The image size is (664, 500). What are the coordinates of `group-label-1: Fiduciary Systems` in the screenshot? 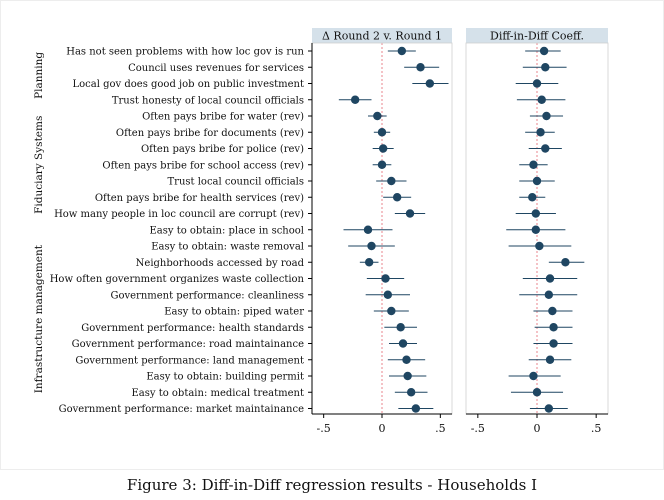 It's located at (39, 165).